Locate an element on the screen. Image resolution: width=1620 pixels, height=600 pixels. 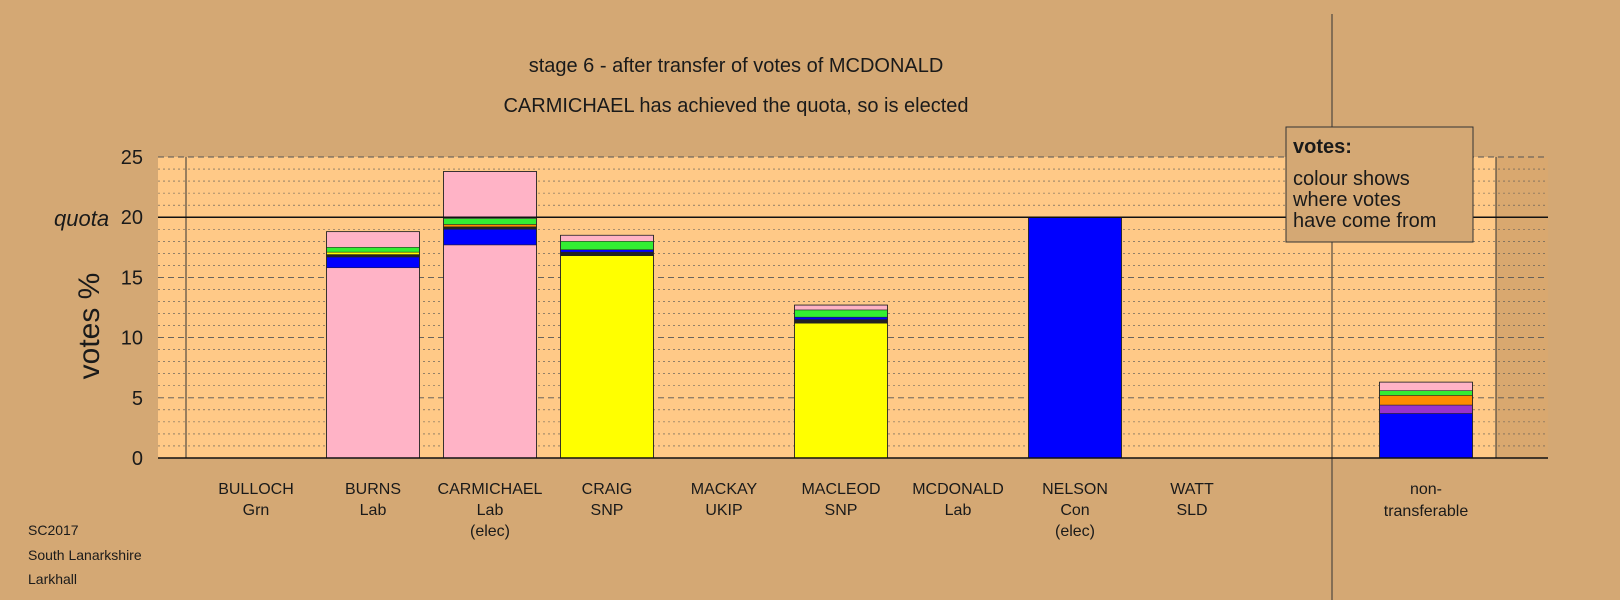
plot-right-shade is located at coordinates (1522, 307).